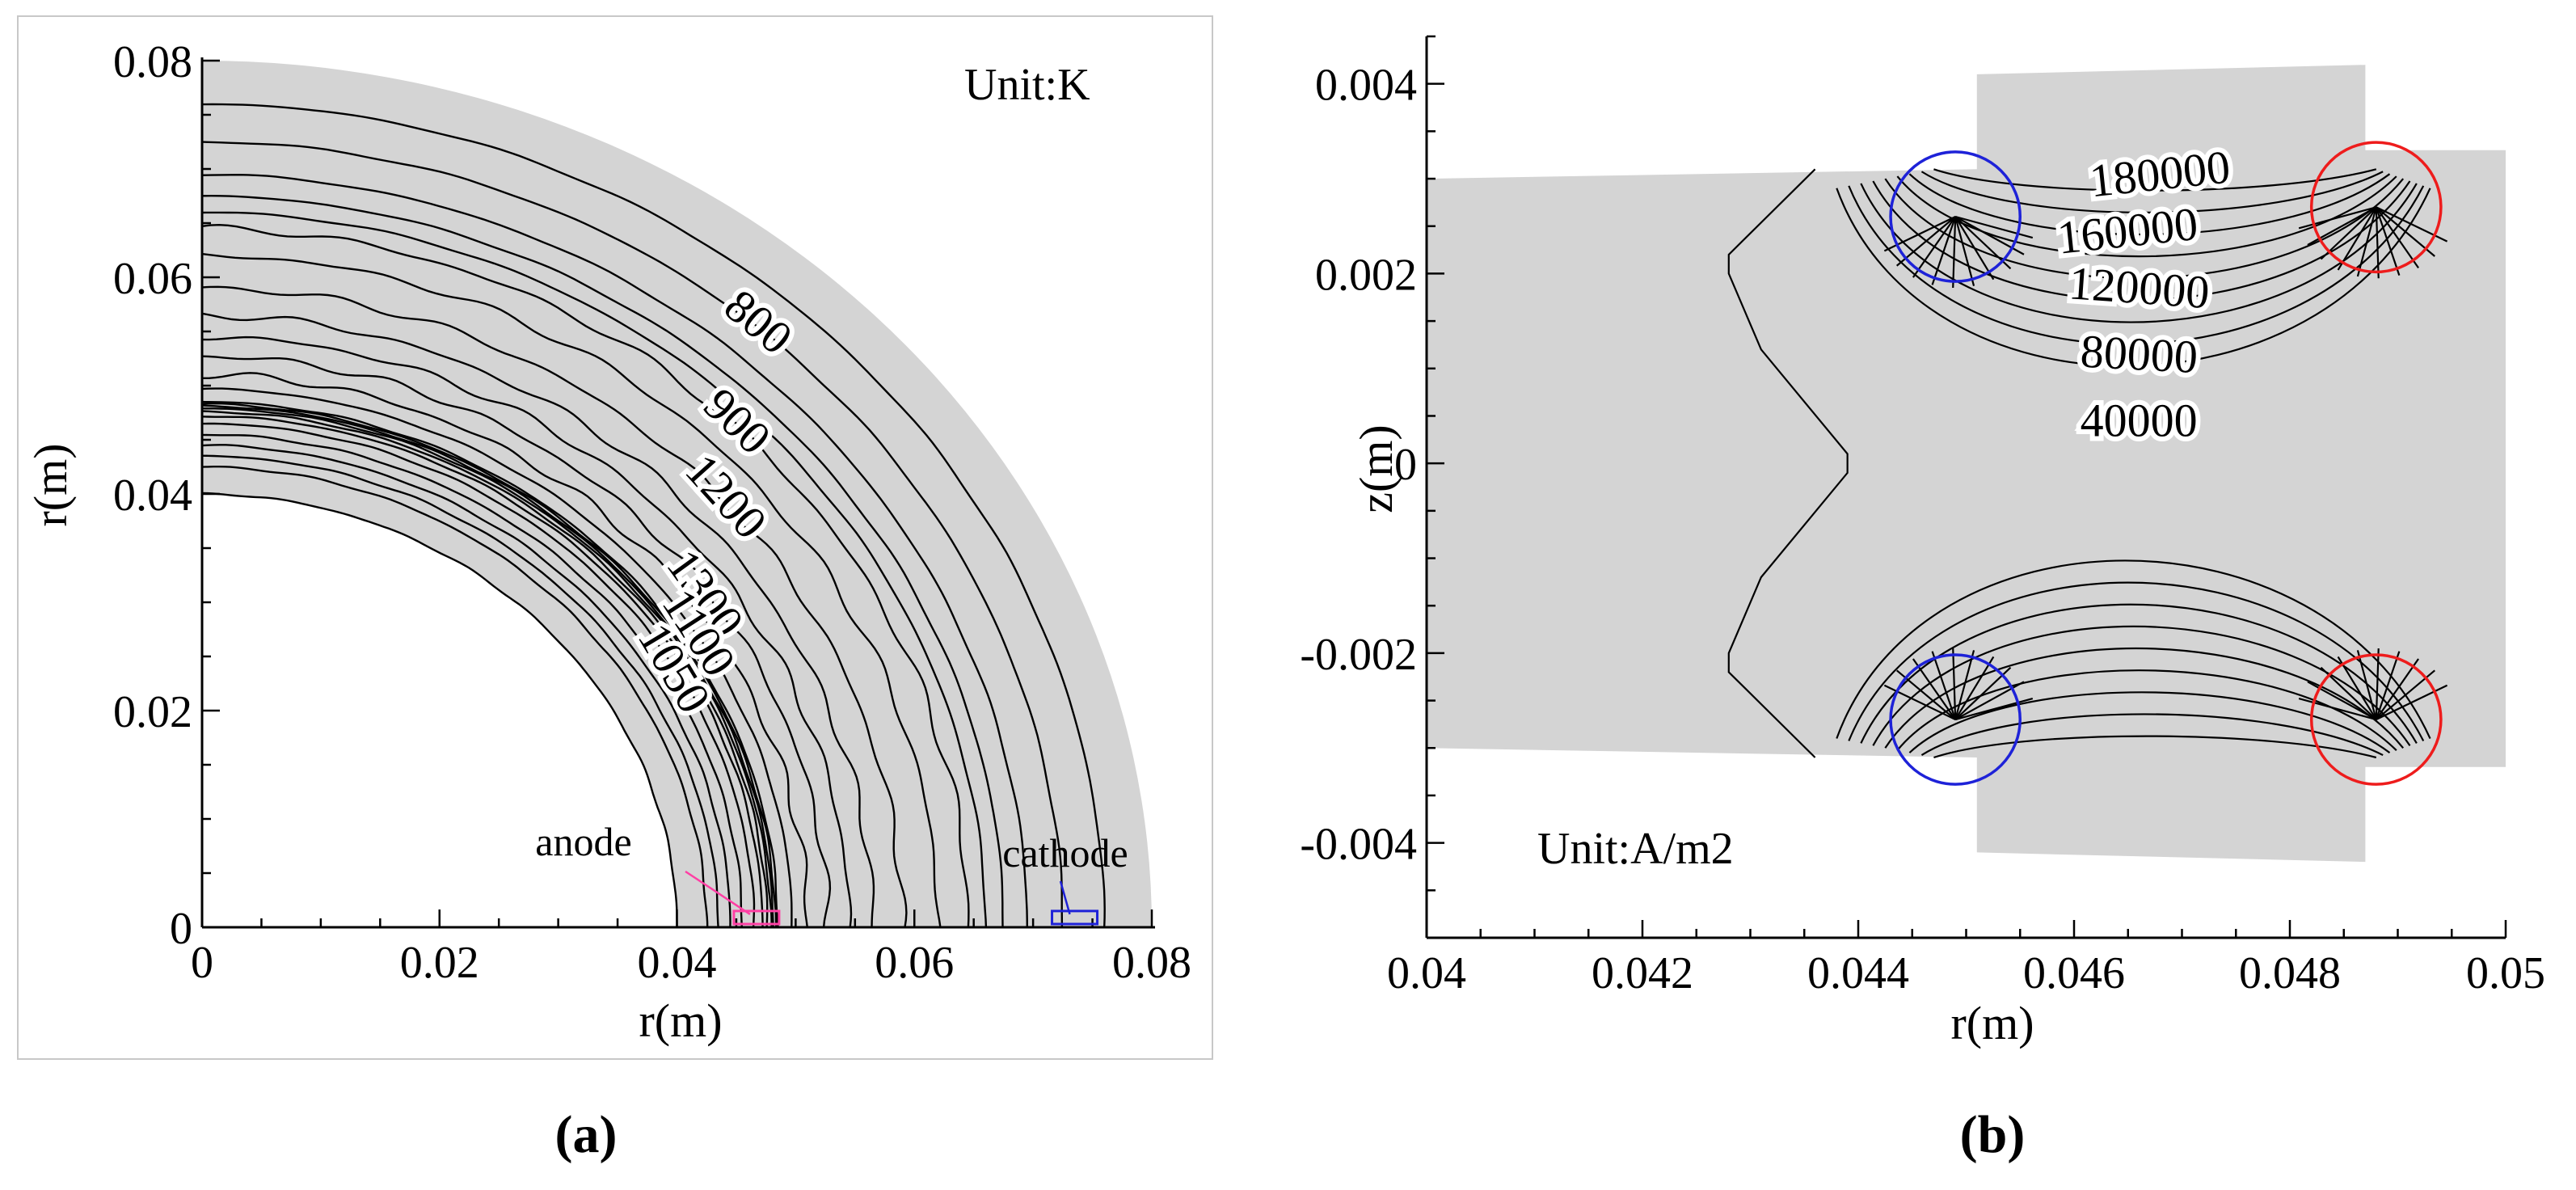 This screenshot has height=1190, width=2576. I want to click on panel-b-x-axis-label: r(m), so click(1992, 1023).